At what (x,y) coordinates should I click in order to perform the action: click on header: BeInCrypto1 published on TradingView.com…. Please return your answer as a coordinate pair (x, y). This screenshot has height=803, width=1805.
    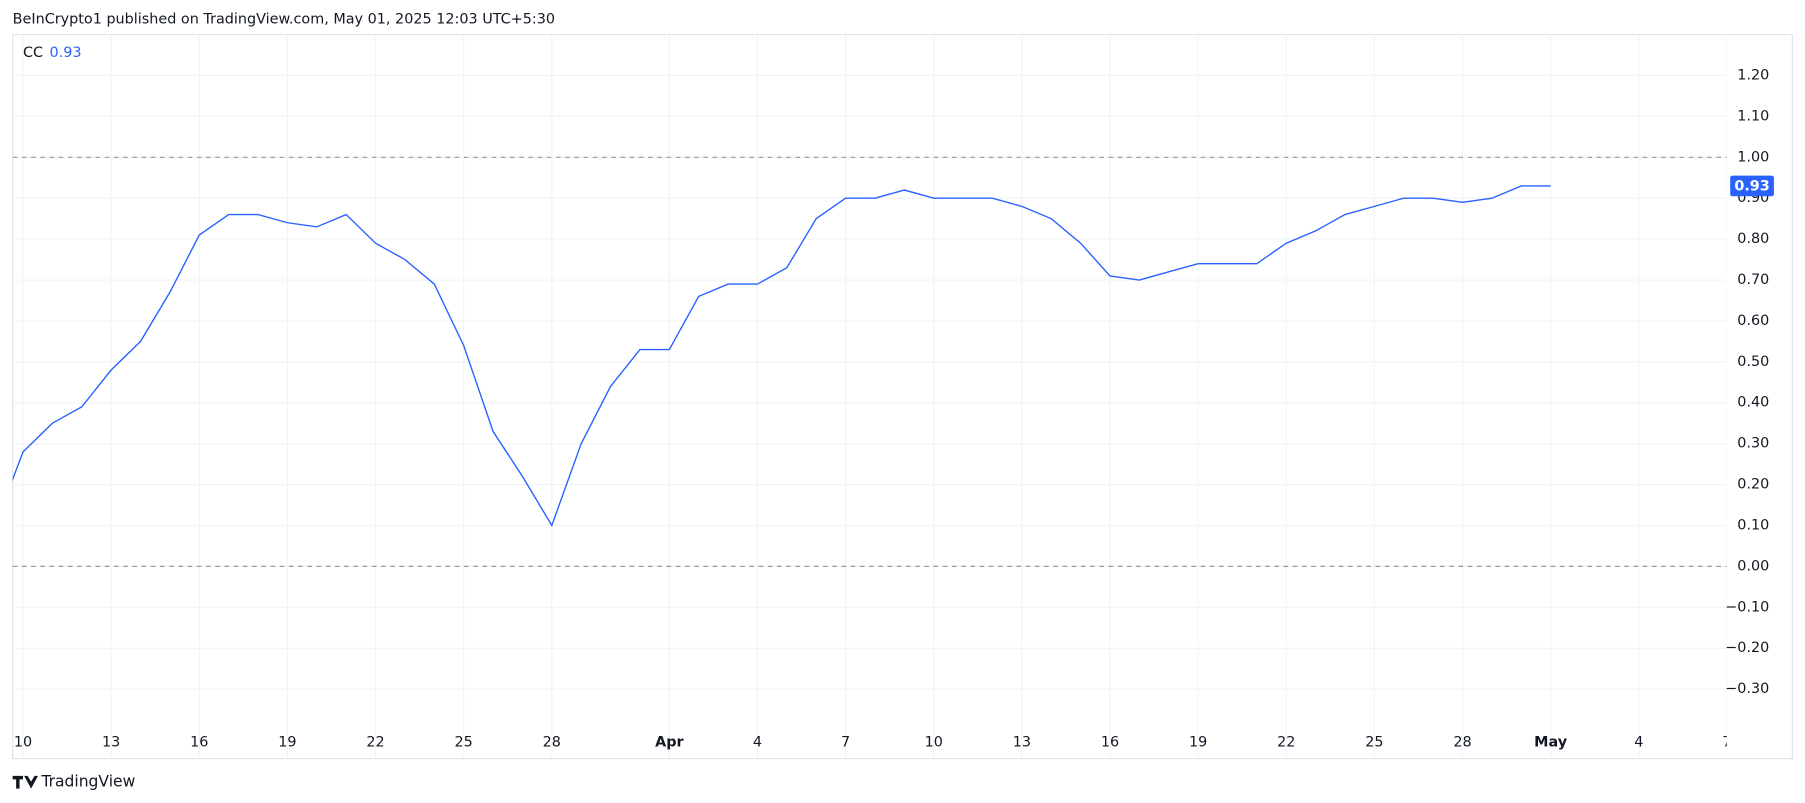
    Looking at the image, I should click on (284, 20).